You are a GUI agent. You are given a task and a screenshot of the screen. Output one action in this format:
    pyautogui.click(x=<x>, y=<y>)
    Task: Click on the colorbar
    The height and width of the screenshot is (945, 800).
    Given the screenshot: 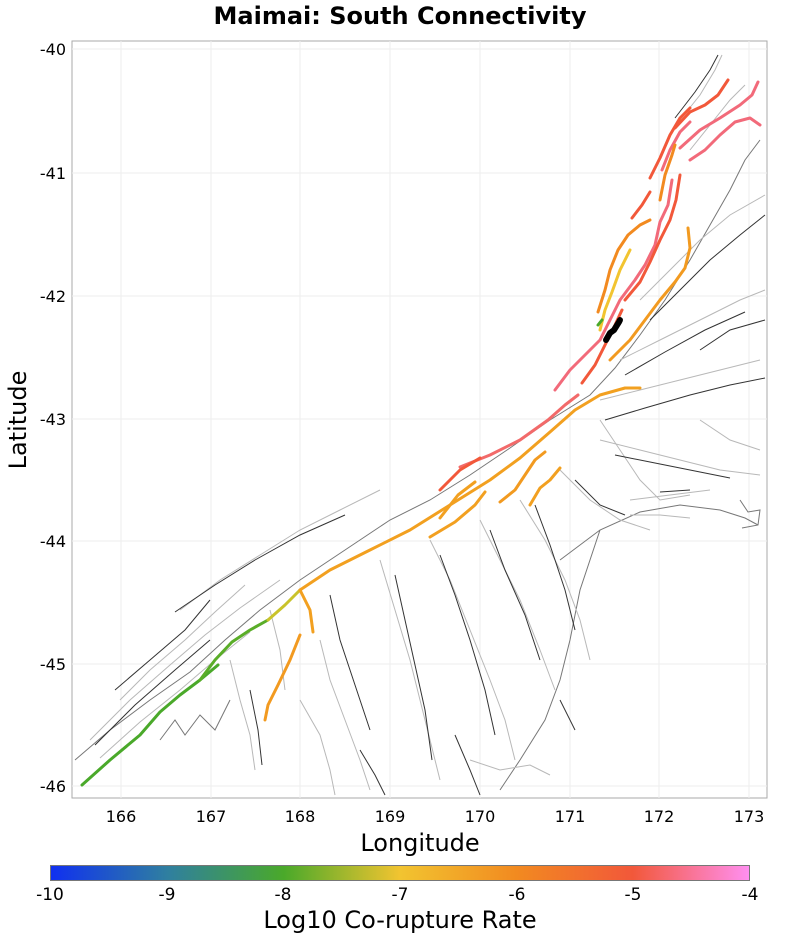 What is the action you would take?
    pyautogui.click(x=400, y=873)
    